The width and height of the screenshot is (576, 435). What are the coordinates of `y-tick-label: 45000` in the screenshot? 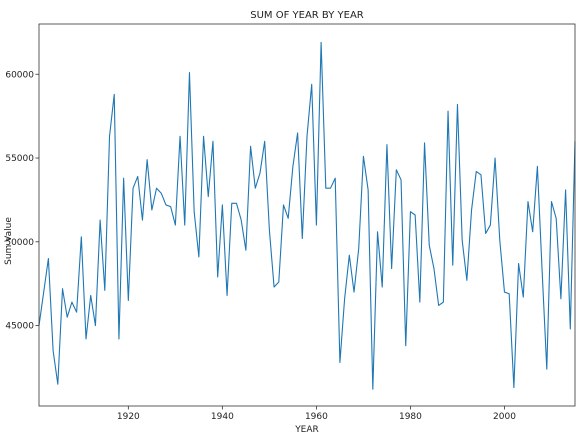 It's located at (19, 327).